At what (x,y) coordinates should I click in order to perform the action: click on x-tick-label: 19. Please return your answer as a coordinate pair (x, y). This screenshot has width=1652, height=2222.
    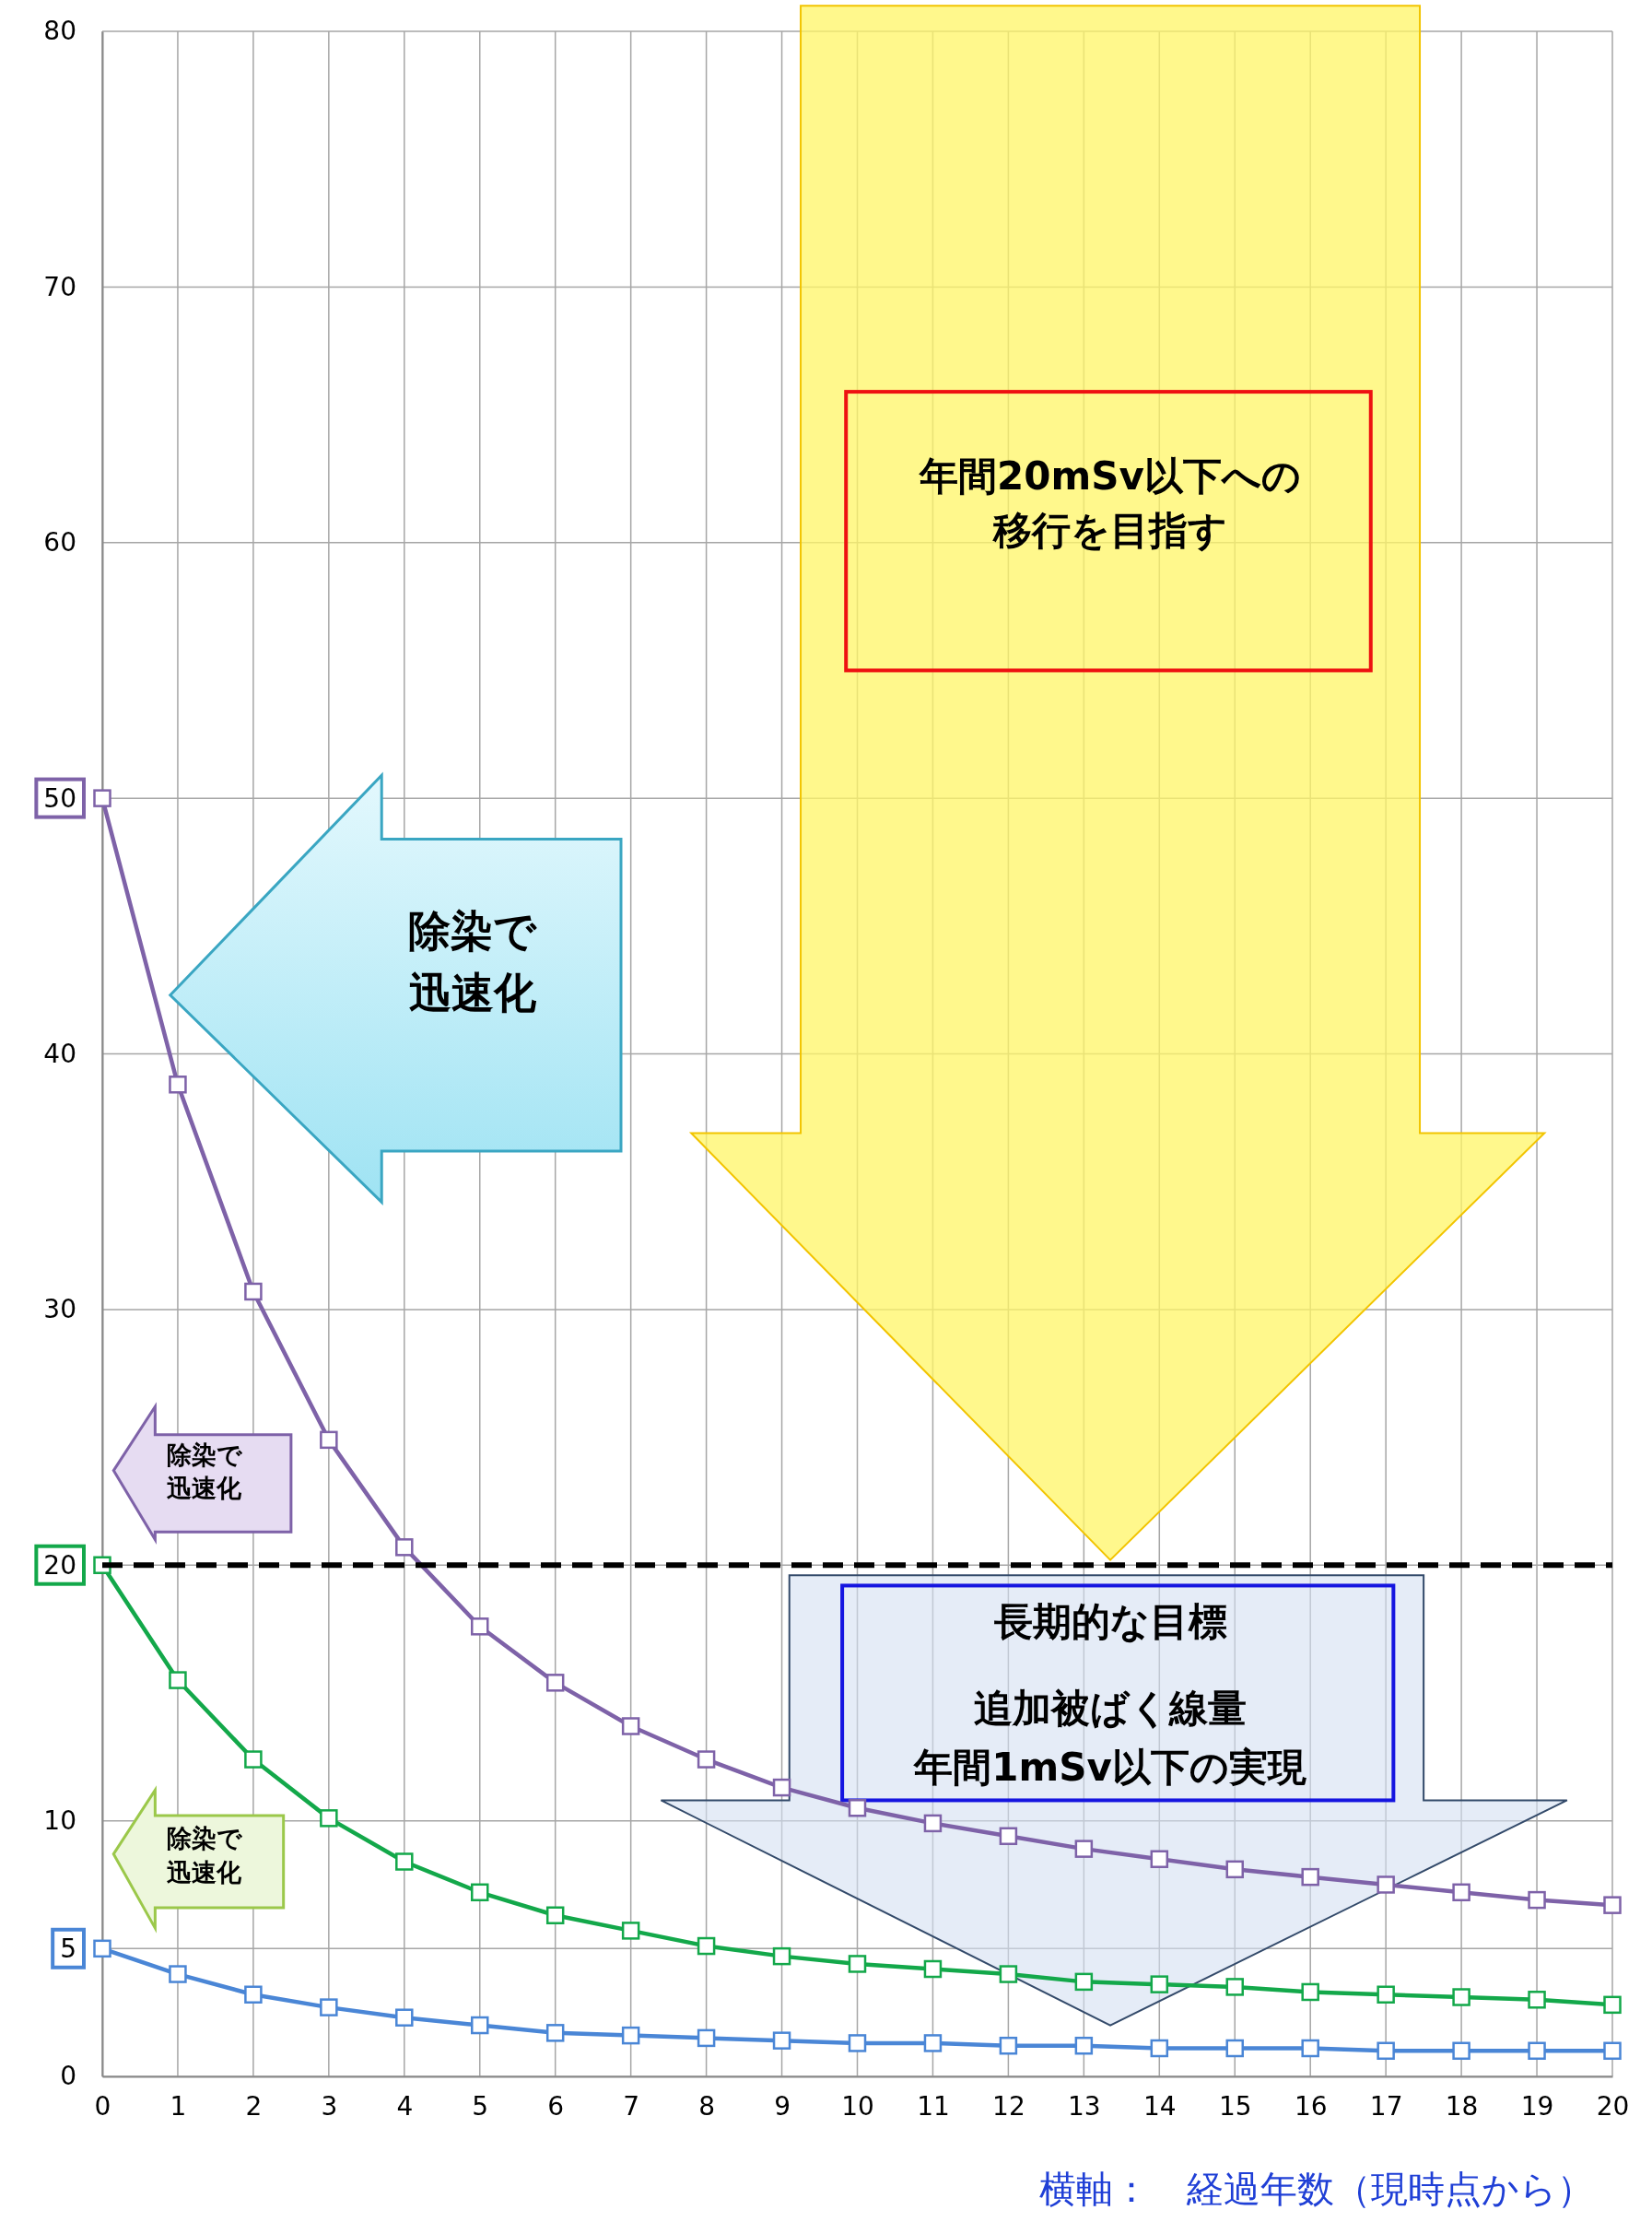
    Looking at the image, I should click on (1537, 2106).